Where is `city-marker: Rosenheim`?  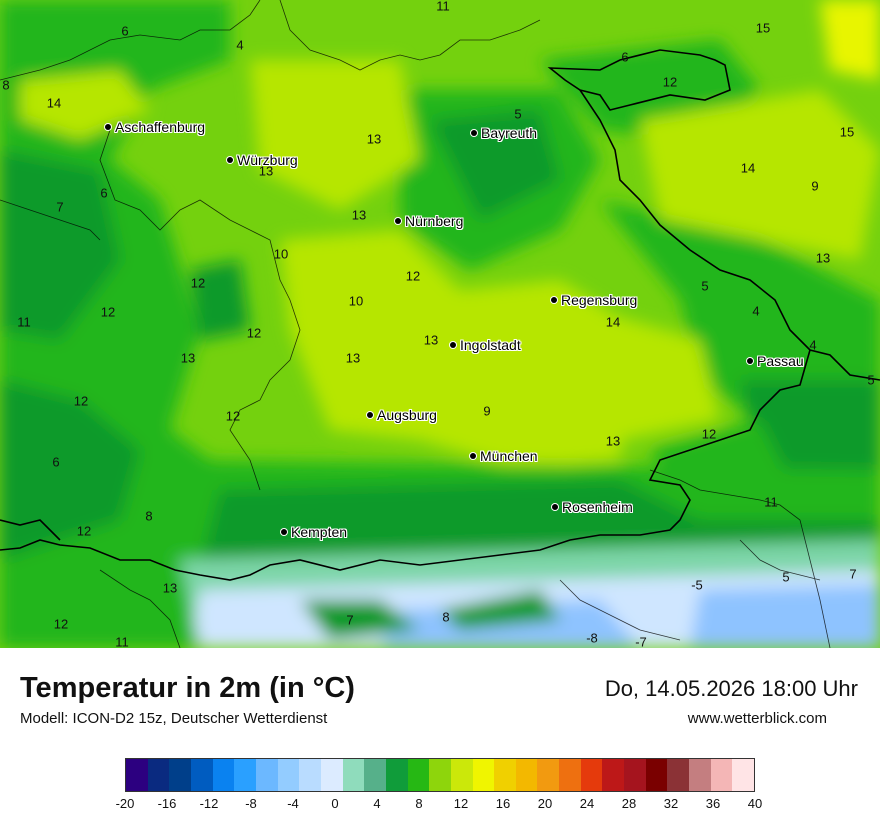
city-marker: Rosenheim is located at coordinates (592, 507).